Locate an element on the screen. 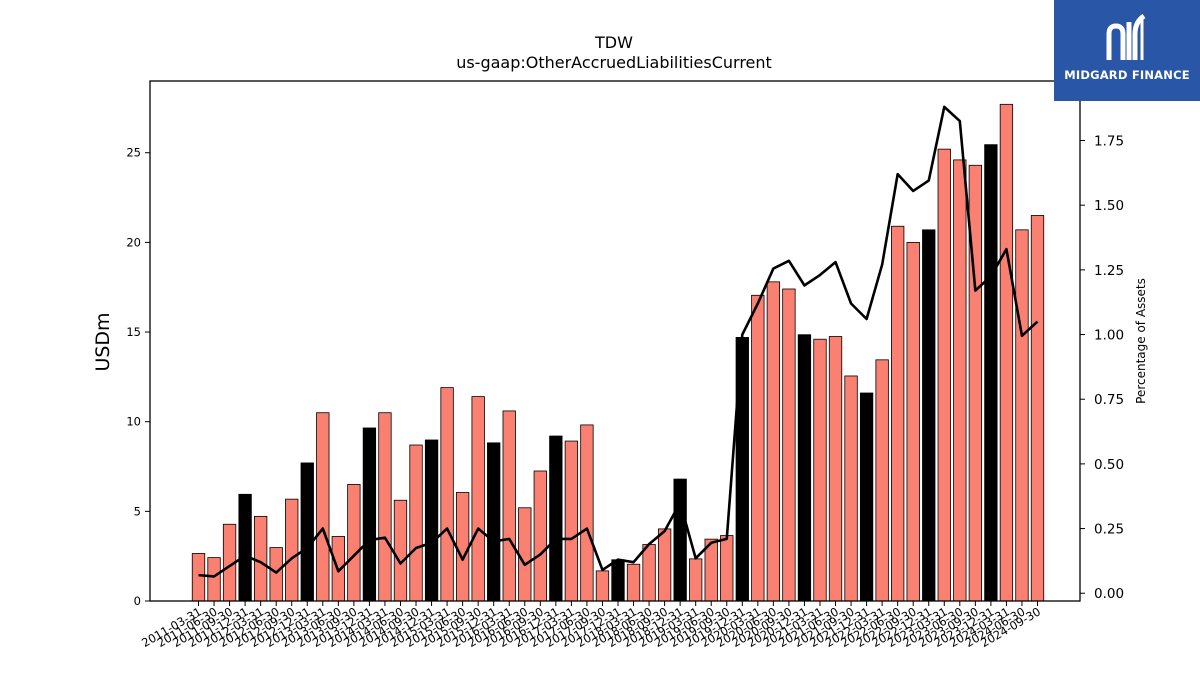 This screenshot has width=1200, height=675. midgard-logo-icon is located at coordinates (1126, 36).